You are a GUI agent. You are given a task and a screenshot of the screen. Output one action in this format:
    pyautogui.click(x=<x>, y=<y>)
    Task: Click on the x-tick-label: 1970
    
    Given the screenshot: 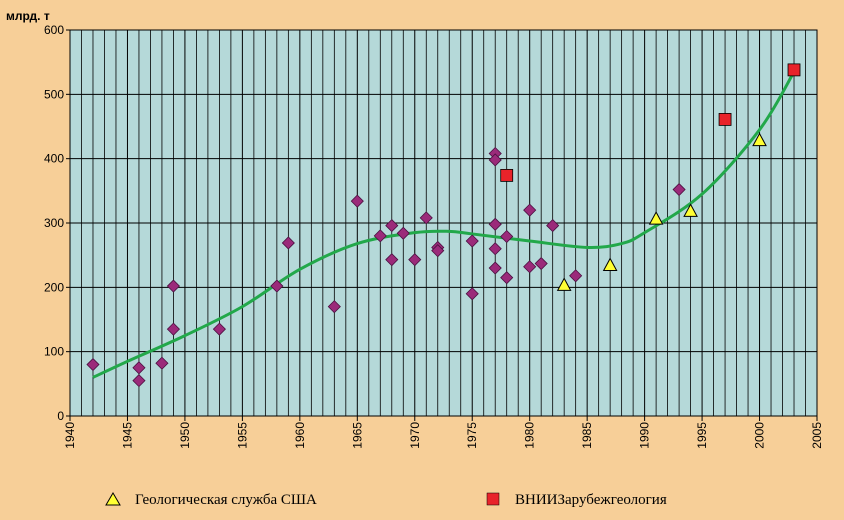 What is the action you would take?
    pyautogui.click(x=415, y=435)
    